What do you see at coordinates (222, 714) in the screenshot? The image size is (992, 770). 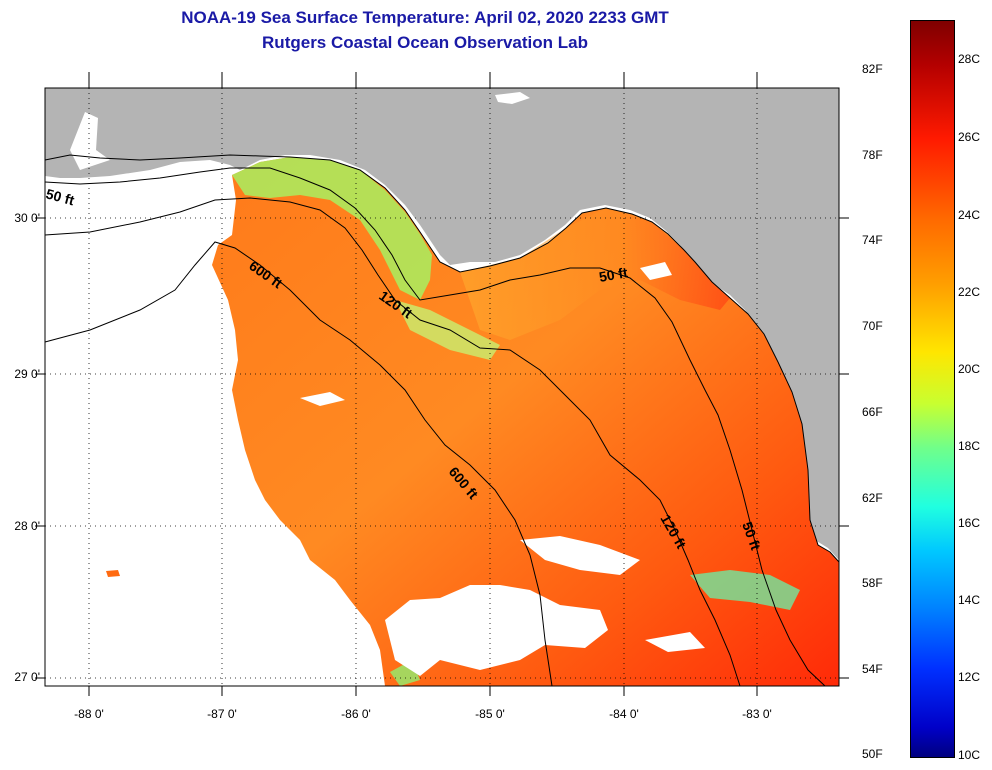 I see `lon-label: -87 0'` at bounding box center [222, 714].